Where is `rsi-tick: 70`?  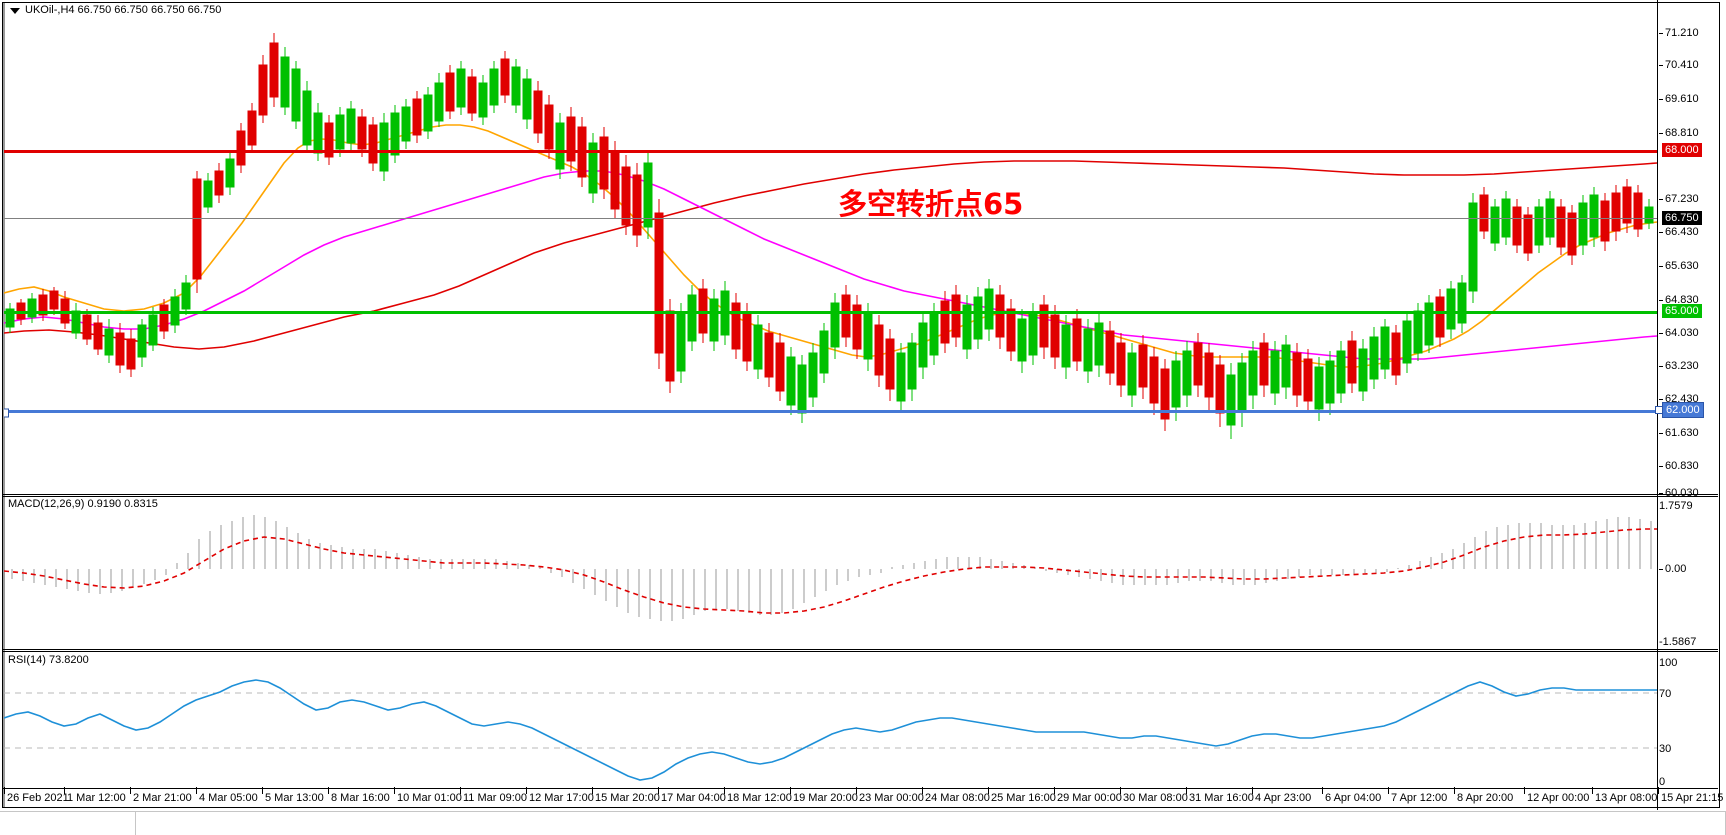 rsi-tick: 70 is located at coordinates (1665, 694).